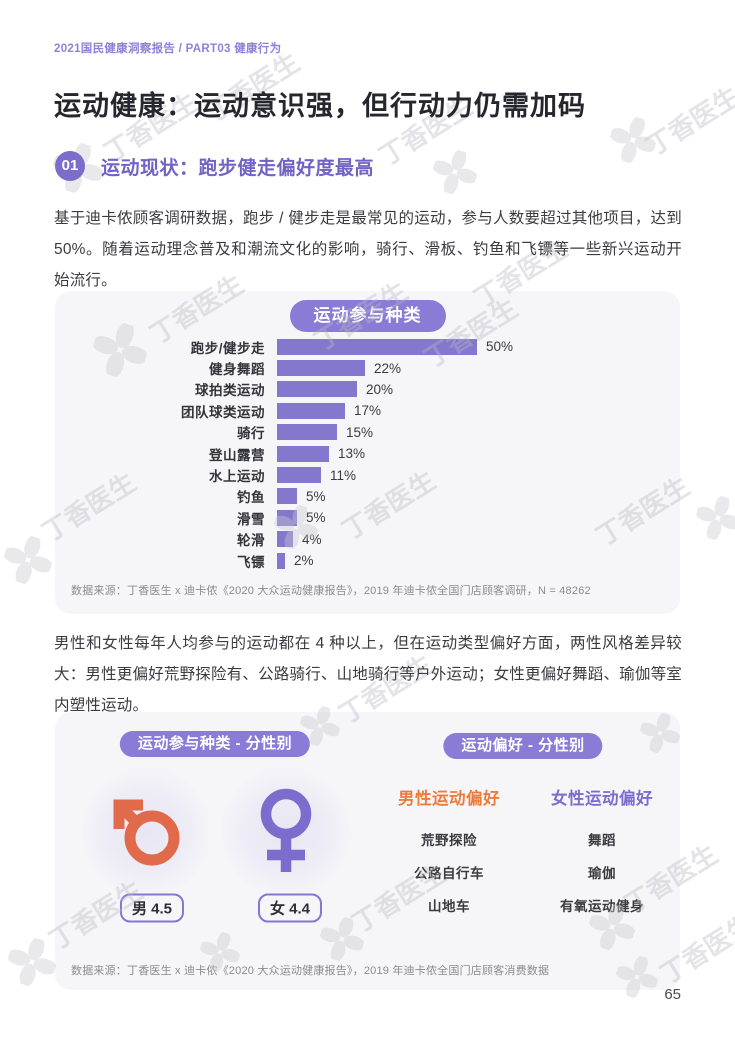 The image size is (735, 1039). I want to click on chart-title-badge: 运动参与种类, so click(367, 316).